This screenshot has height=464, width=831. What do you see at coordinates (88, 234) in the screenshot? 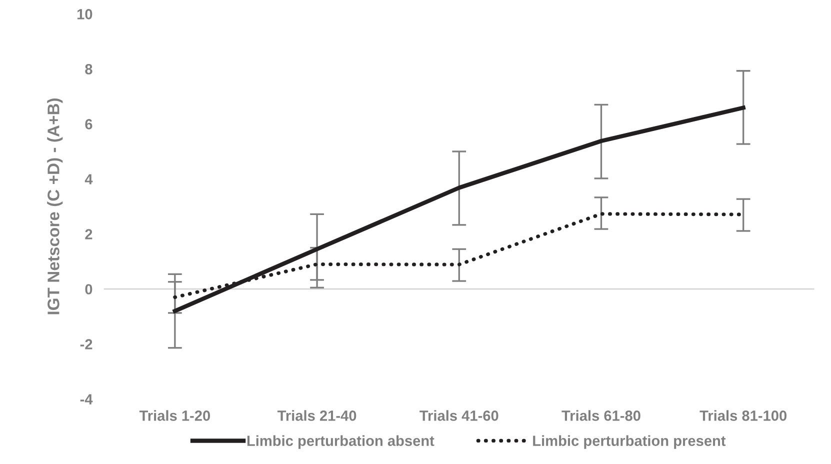
I see `y-tick-label: 2` at bounding box center [88, 234].